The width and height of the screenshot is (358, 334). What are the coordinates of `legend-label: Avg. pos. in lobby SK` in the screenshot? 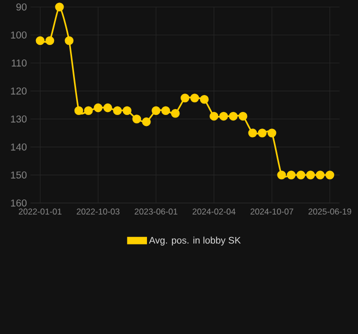 It's located at (194, 241).